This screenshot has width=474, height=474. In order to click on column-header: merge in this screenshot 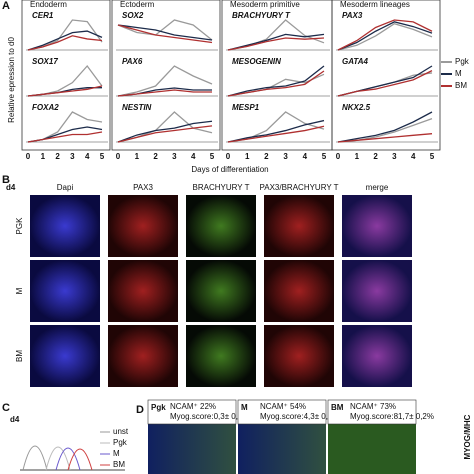, I will do `click(377, 187)`.